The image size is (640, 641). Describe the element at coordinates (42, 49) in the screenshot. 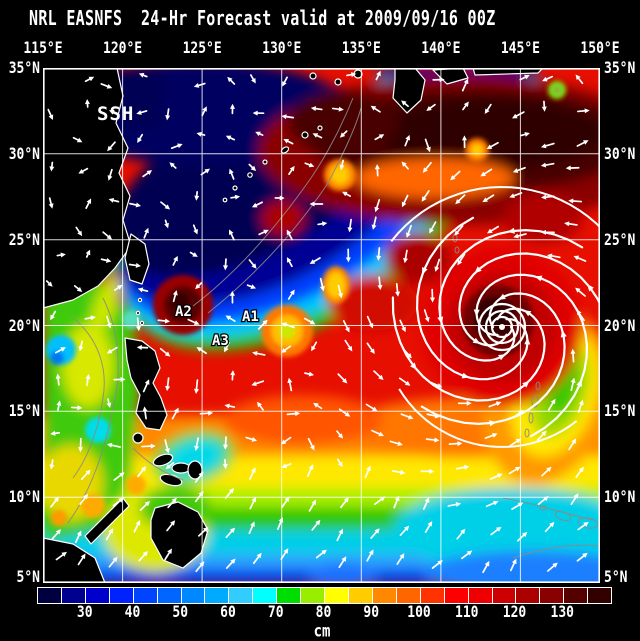

I see `longitude-tick-label: 115°E` at that location.